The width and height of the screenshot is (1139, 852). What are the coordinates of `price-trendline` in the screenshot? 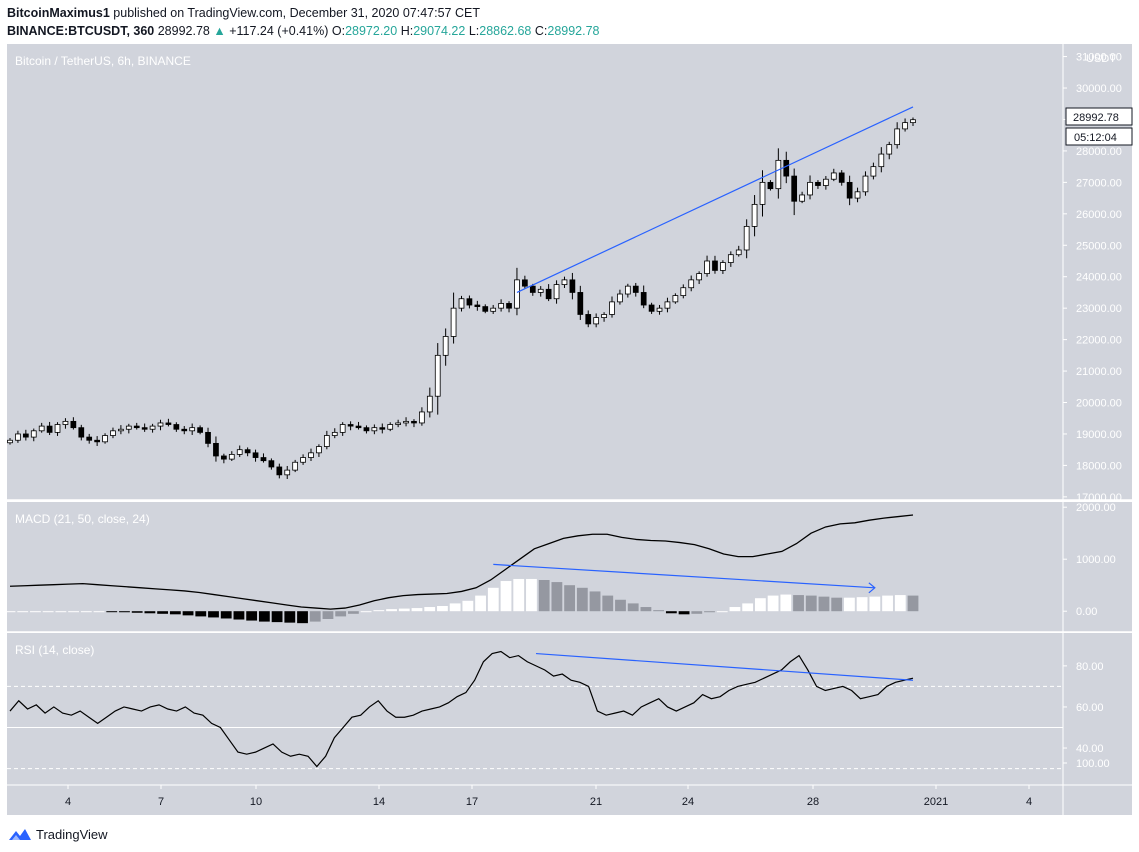 It's located at (715, 199).